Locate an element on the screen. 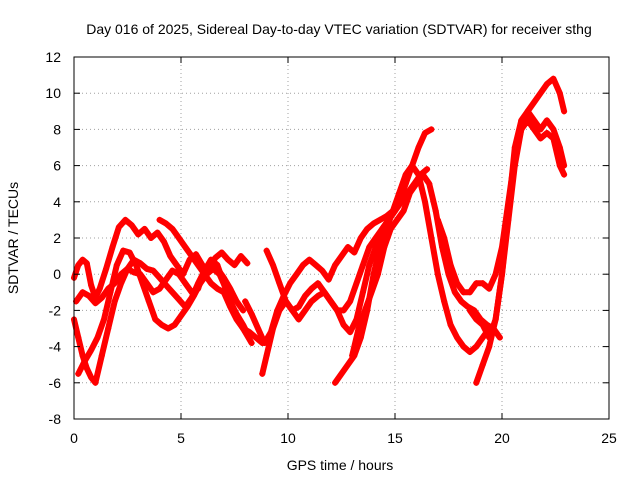 The height and width of the screenshot is (480, 640). y-tick-label: 12 is located at coordinates (53, 57).